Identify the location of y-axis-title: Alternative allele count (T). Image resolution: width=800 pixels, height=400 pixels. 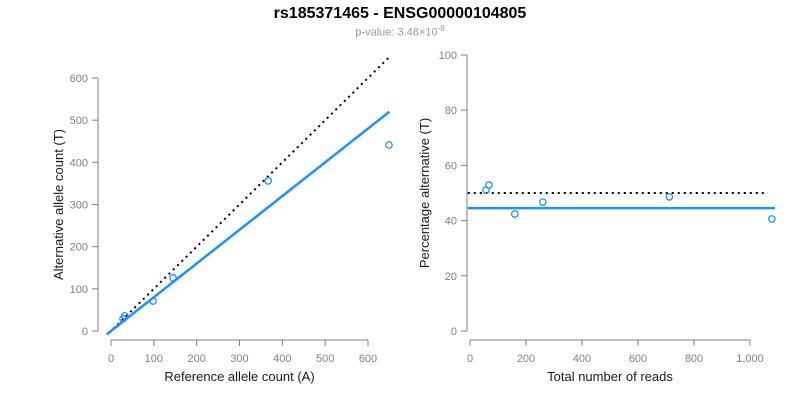
(58, 204).